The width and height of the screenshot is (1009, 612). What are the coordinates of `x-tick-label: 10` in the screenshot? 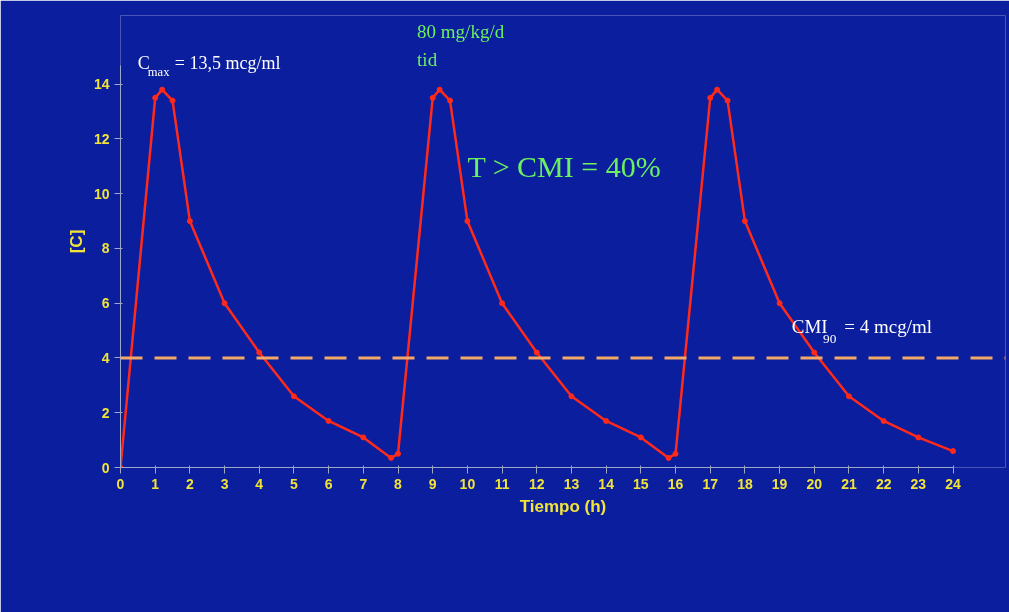 It's located at (467, 483).